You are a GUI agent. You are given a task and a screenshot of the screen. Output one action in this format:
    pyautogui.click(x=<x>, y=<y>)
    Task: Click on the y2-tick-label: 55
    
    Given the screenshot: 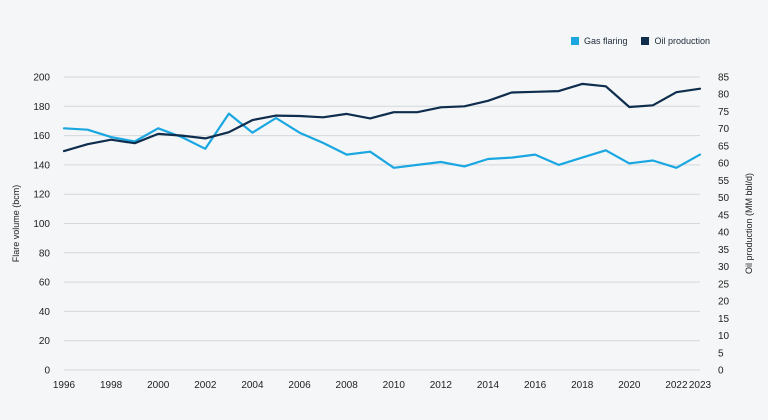 What is the action you would take?
    pyautogui.click(x=724, y=181)
    